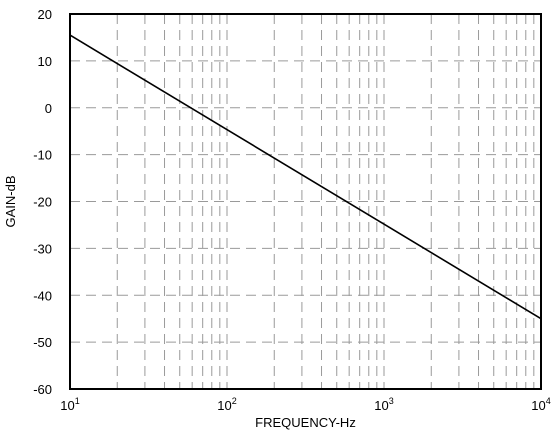 This screenshot has height=433, width=558. I want to click on x-tick-label: 10², so click(226, 404).